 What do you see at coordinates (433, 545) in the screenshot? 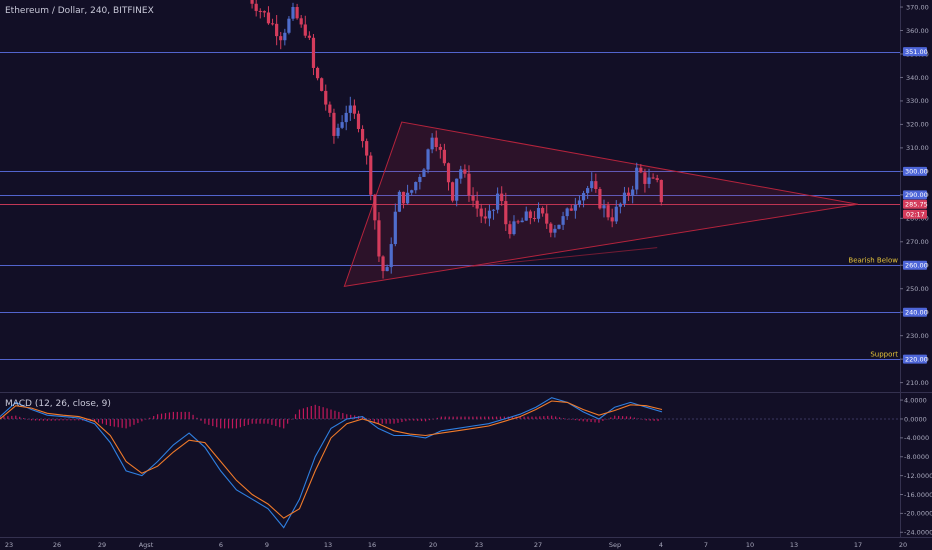
I see `time-tick-label: 20` at bounding box center [433, 545].